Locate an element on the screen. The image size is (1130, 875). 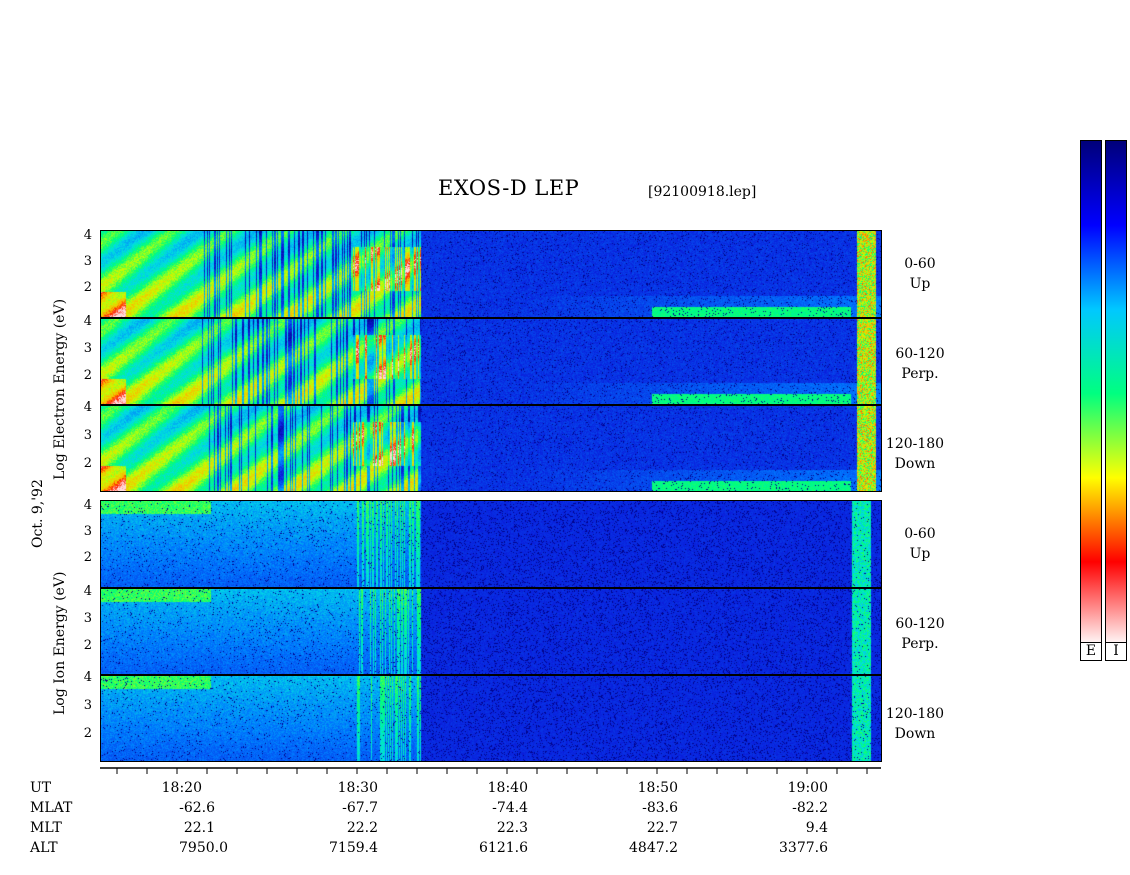
panel-label-e-up: 0-60 Up is located at coordinates (920, 274).